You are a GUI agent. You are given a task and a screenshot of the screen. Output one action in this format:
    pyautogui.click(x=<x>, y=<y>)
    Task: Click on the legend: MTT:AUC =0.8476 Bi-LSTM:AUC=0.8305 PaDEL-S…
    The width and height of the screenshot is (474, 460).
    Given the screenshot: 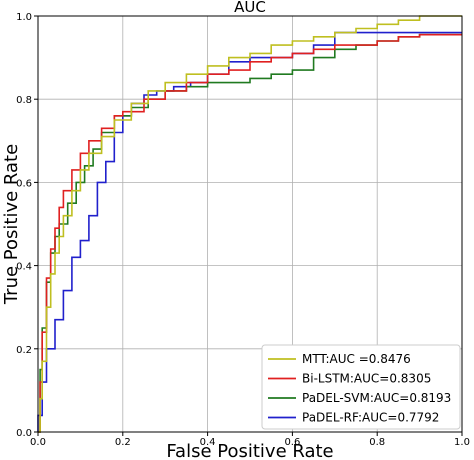 What is the action you would take?
    pyautogui.click(x=361, y=387)
    